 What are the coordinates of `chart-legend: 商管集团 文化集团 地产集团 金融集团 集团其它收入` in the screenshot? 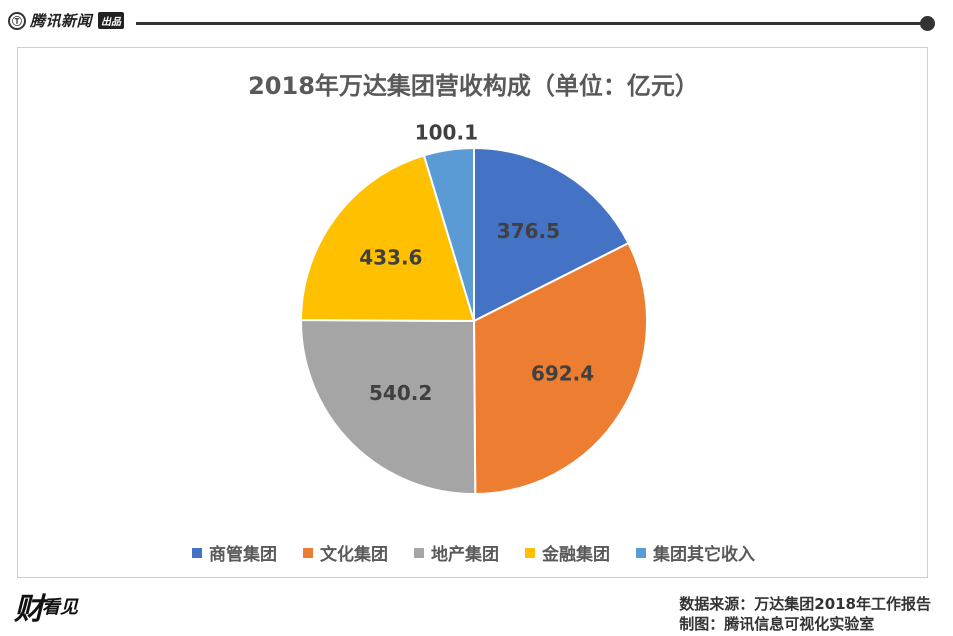 It's located at (473, 552).